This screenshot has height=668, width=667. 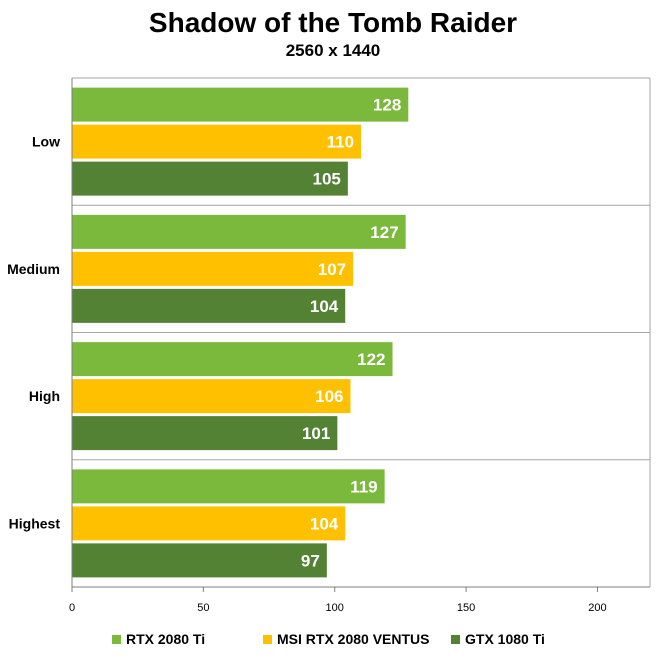 I want to click on bar-value-label: 119, so click(x=363, y=486).